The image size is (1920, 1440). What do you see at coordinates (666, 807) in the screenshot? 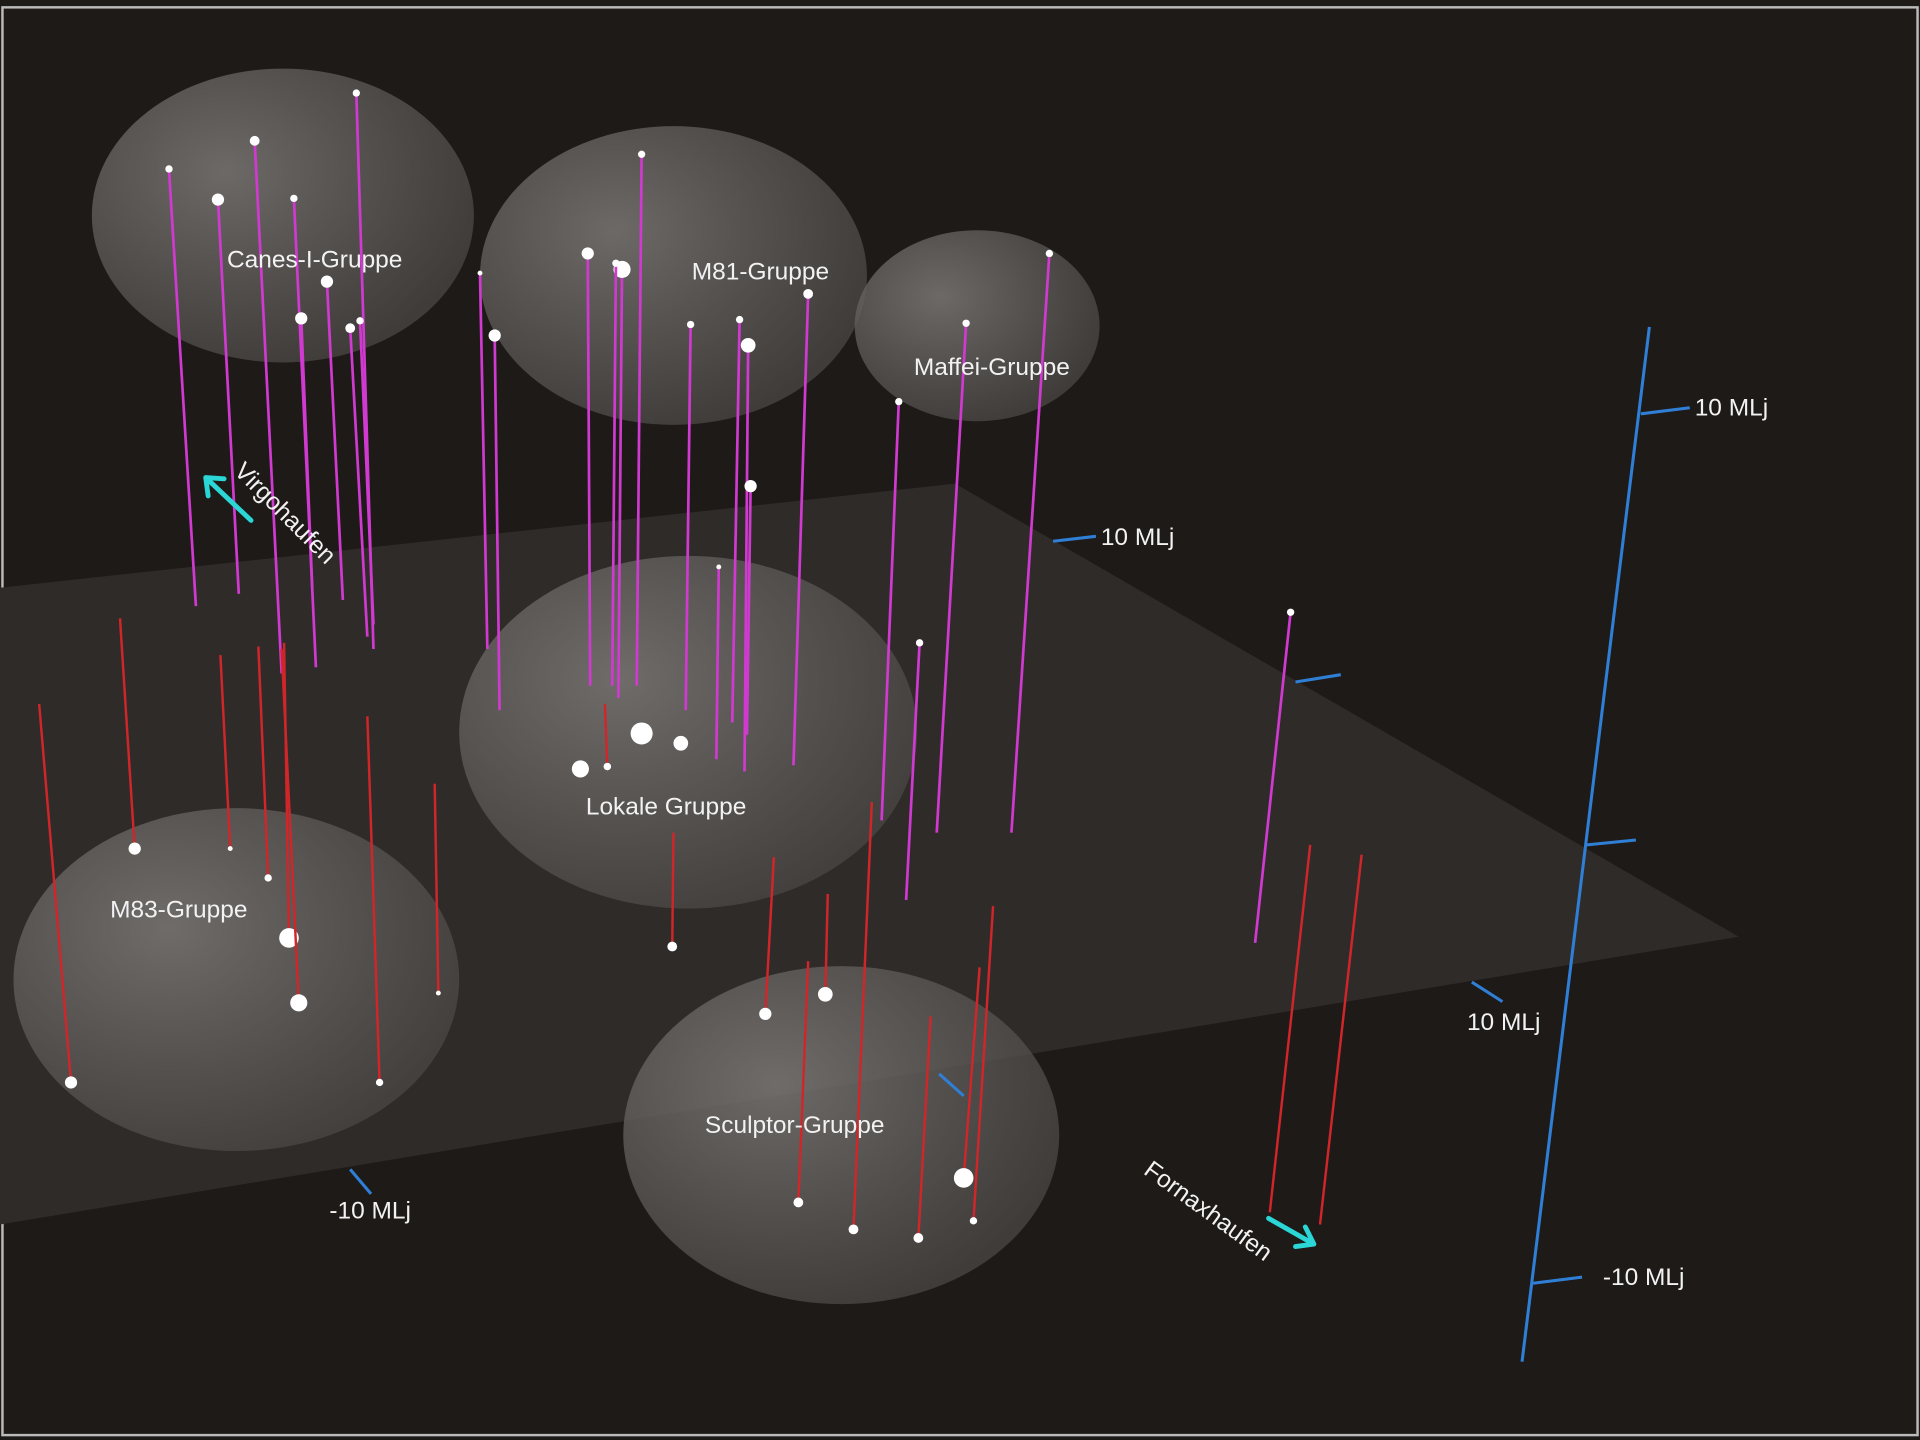
I see `group-label: Lokale Gruppe` at bounding box center [666, 807].